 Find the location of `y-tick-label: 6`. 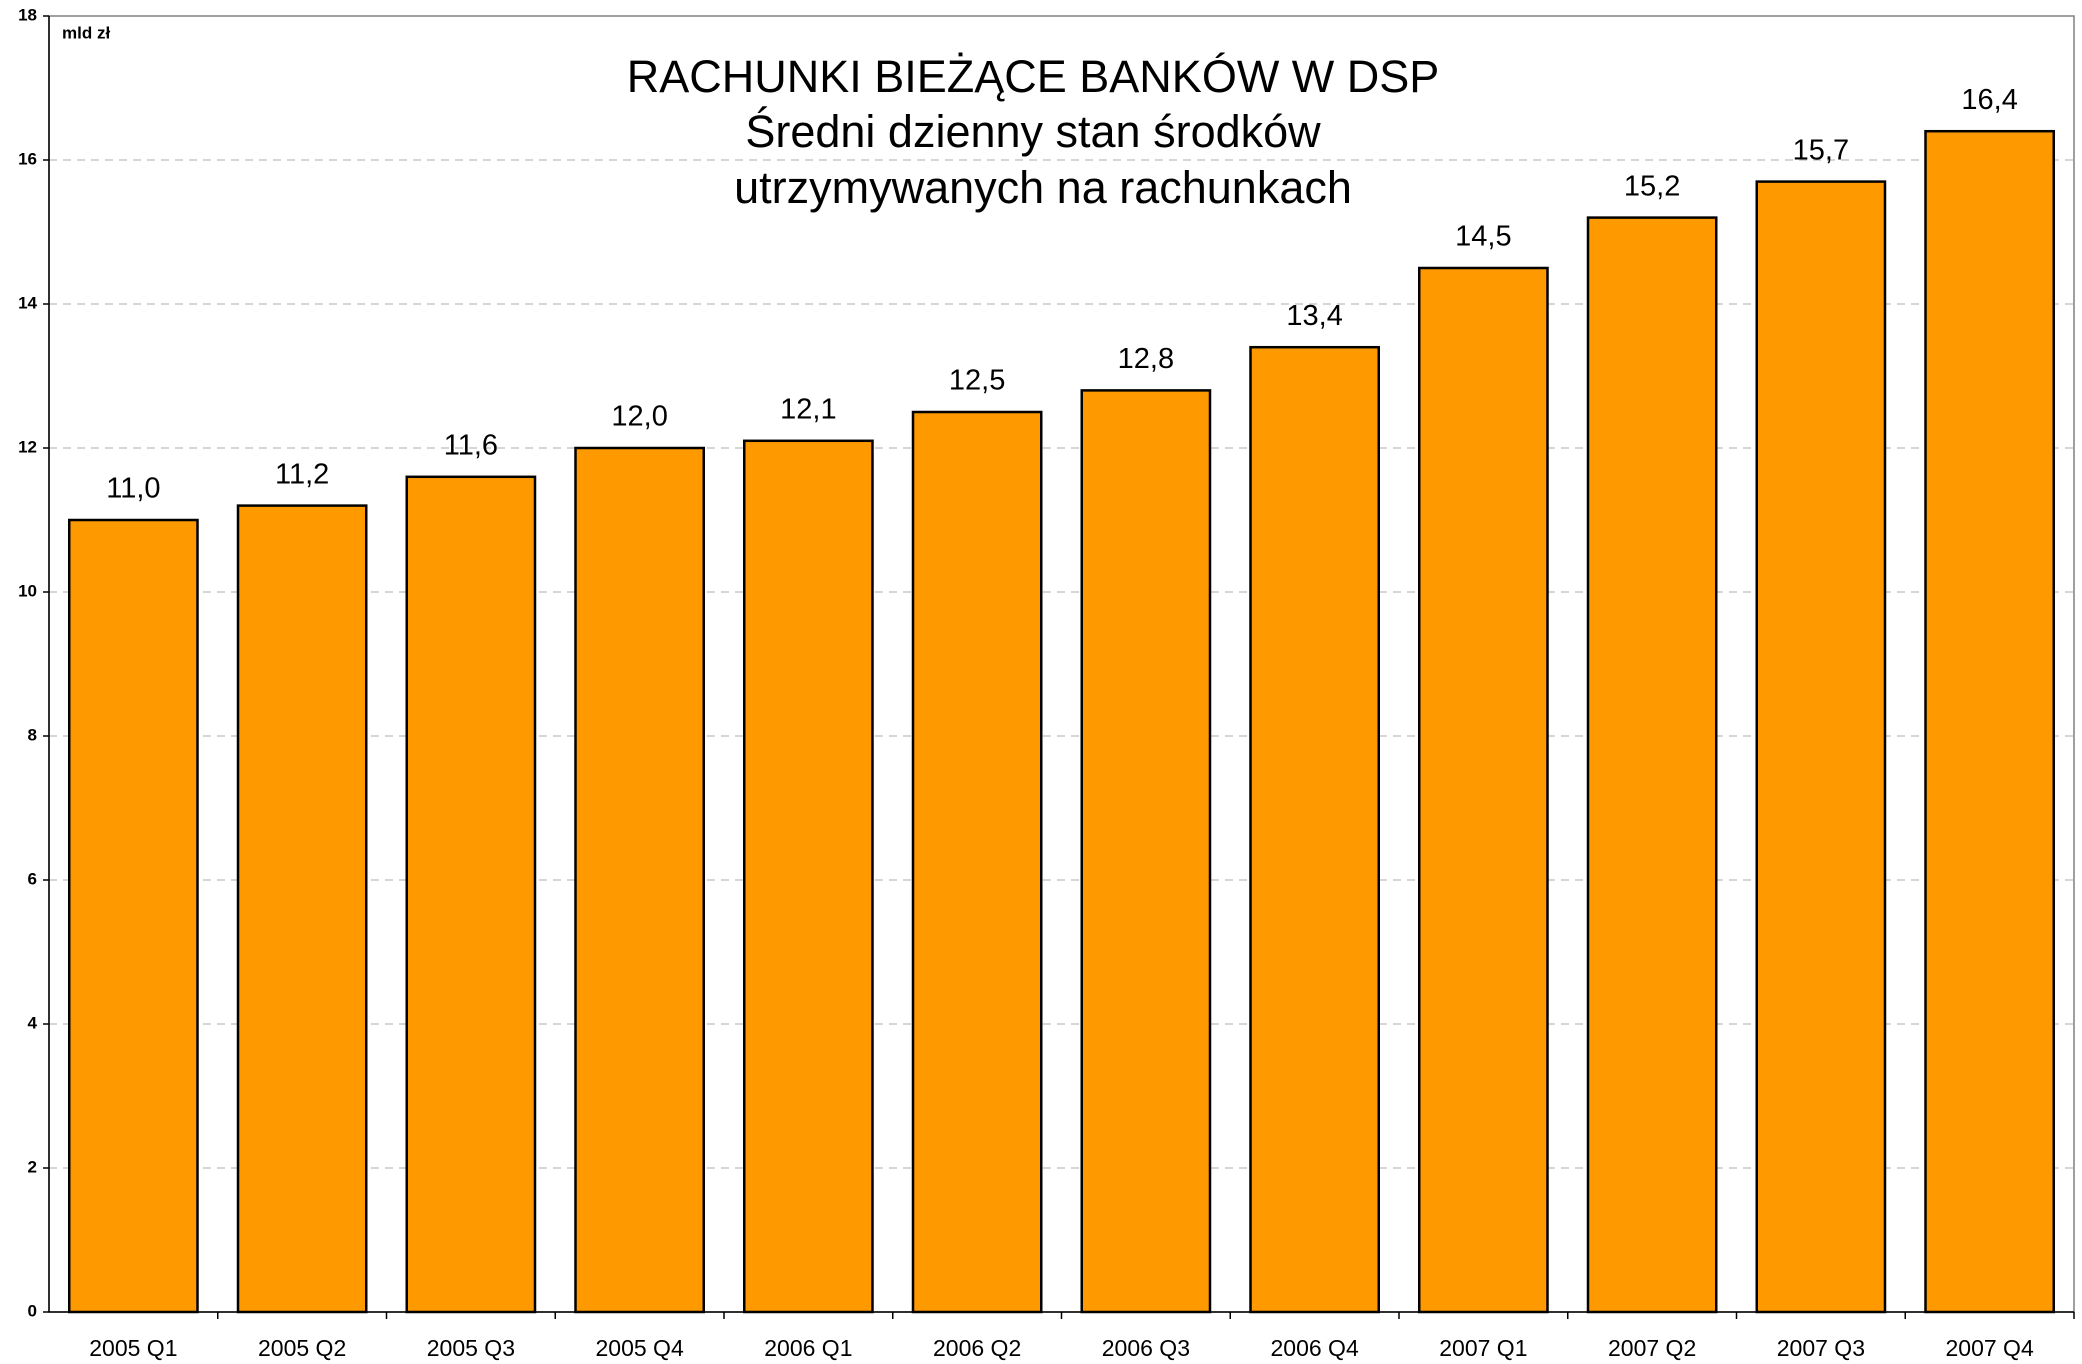

y-tick-label: 6 is located at coordinates (32, 878).